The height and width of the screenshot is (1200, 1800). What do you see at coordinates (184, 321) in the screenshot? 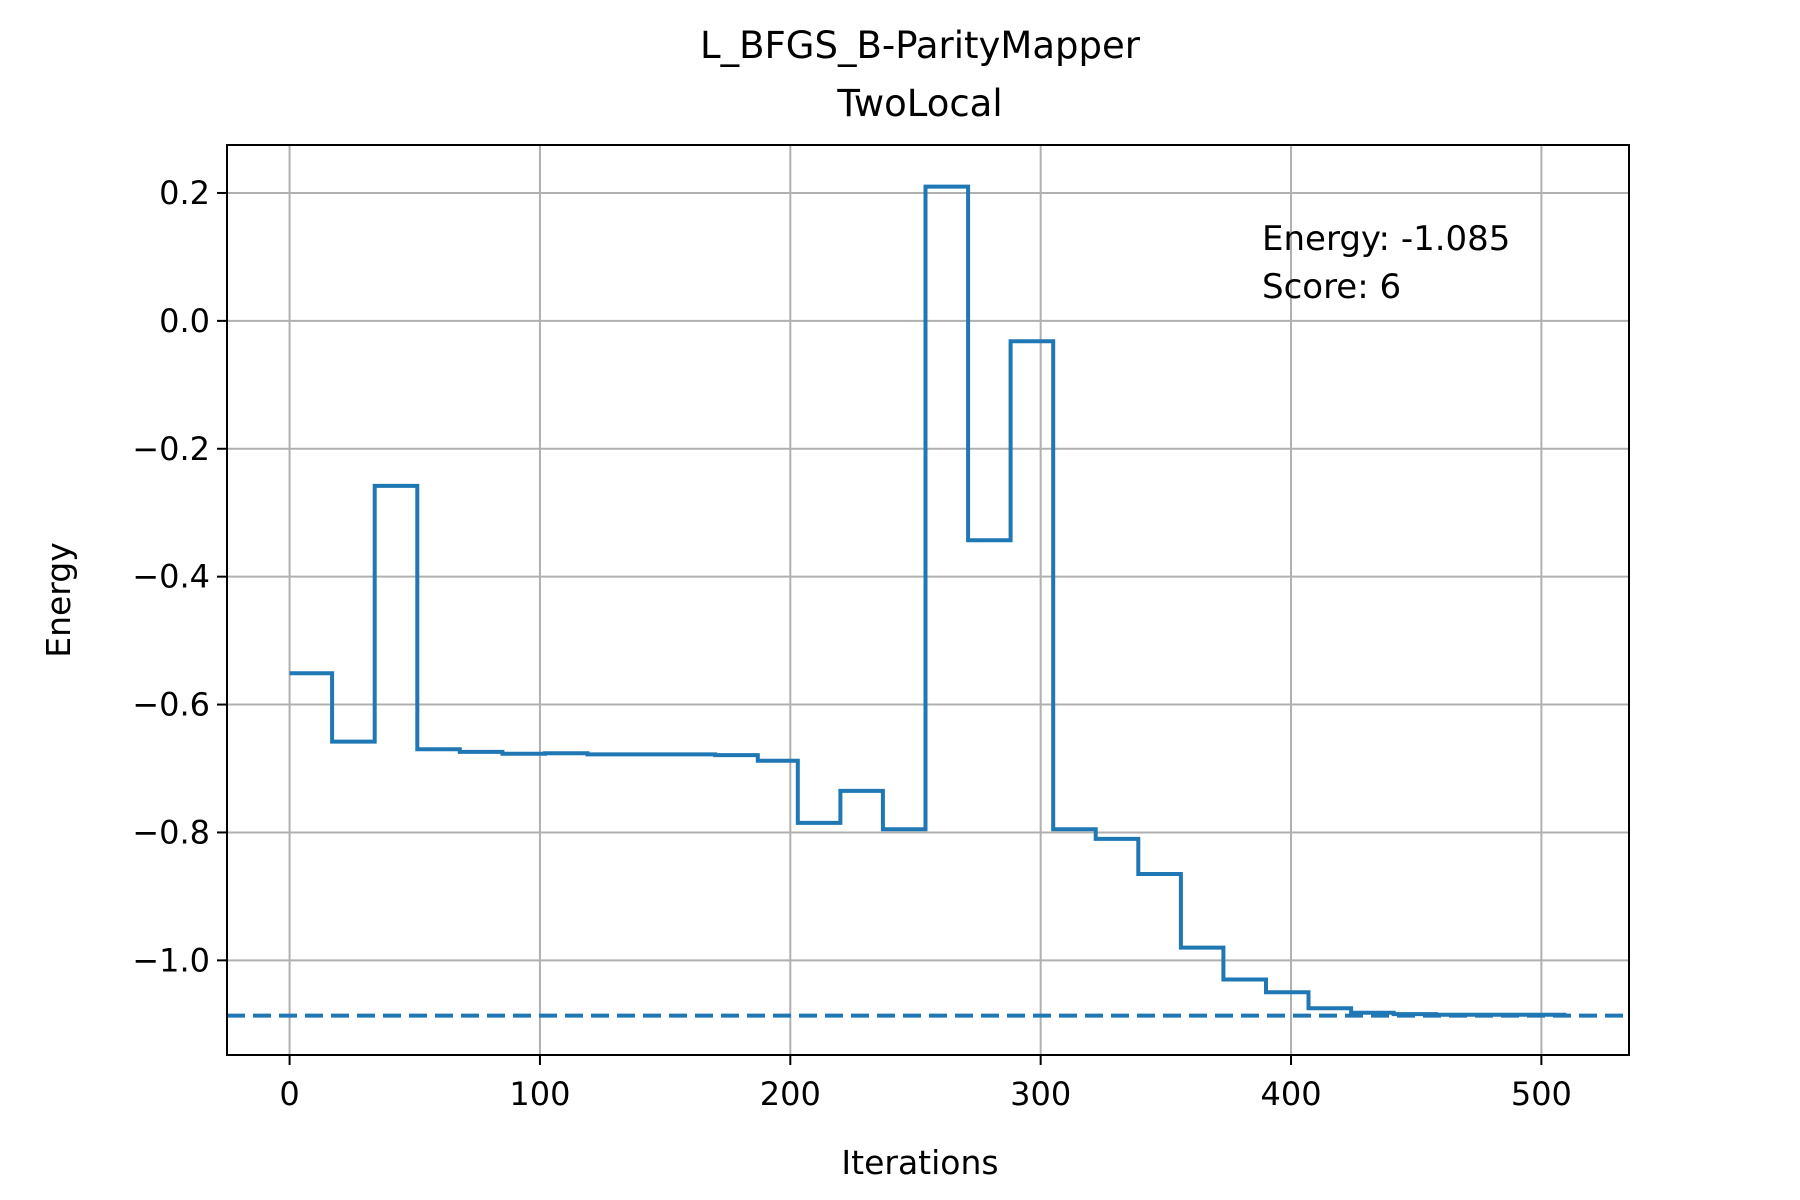
I see `y-tick-label: 0.0` at bounding box center [184, 321].